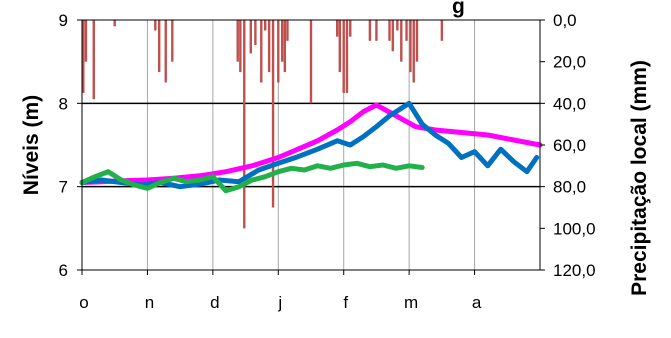 Image resolution: width=671 pixels, height=338 pixels. Describe the element at coordinates (70, 145) in the screenshot. I see `left-y-tick-labels: 6 7 8 9` at that location.